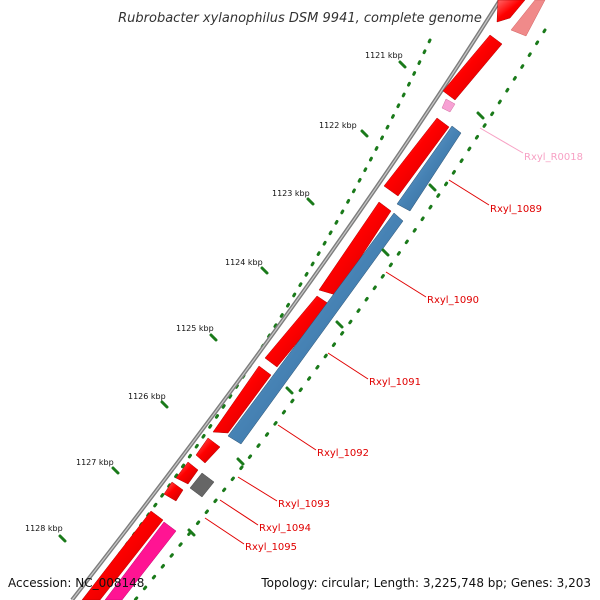  I want to click on gene-label-rxyl-r0018: Rxyl_R0018, so click(553, 157).